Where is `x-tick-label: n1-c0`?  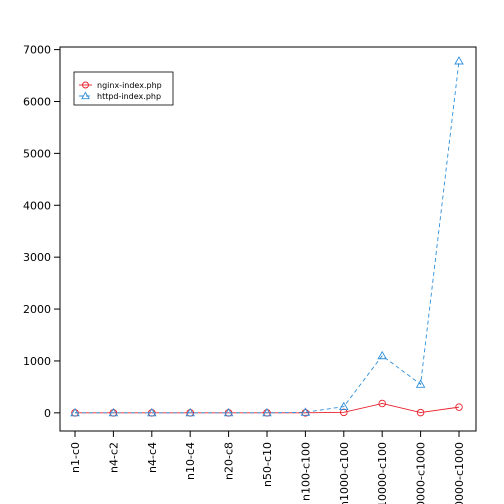
x-tick-label: n1-c0 is located at coordinates (75, 457).